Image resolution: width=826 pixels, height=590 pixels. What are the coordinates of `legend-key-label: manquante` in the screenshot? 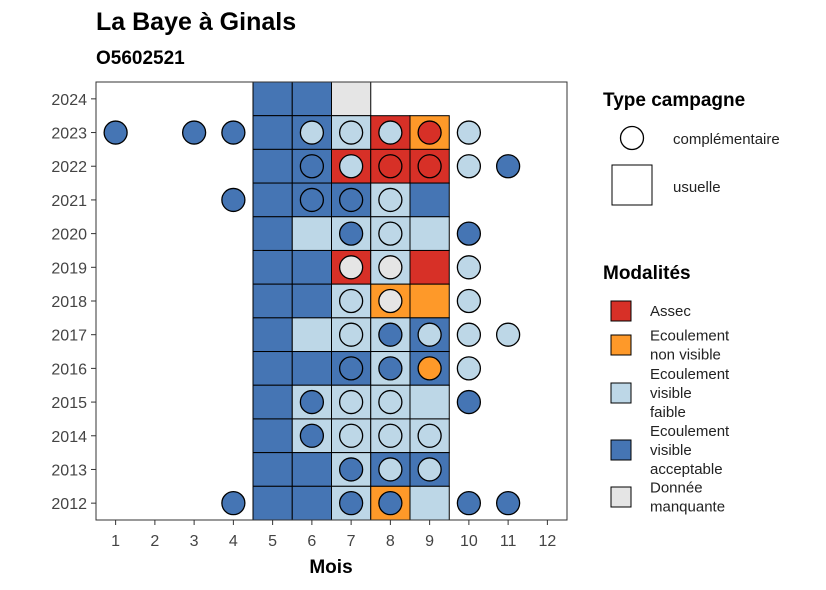 It's located at (687, 507).